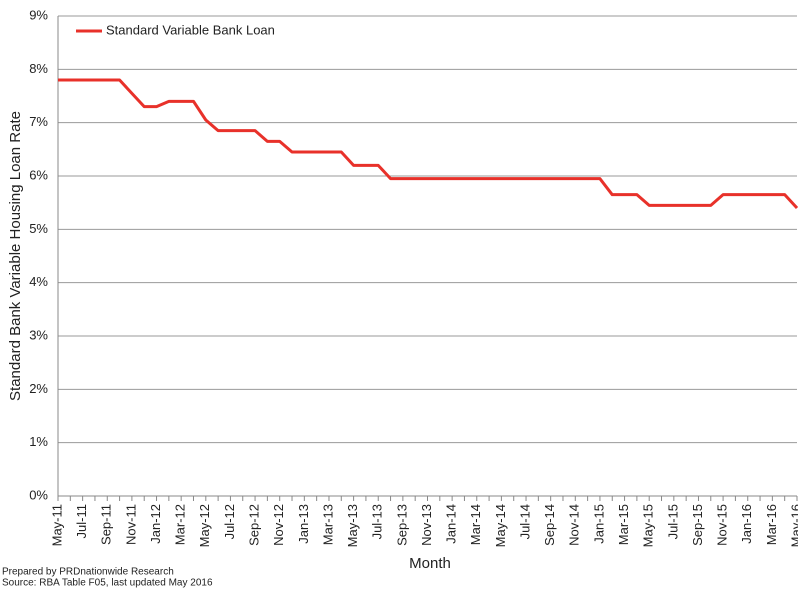  Describe the element at coordinates (38, 228) in the screenshot. I see `y-tick-label: 5%` at that location.